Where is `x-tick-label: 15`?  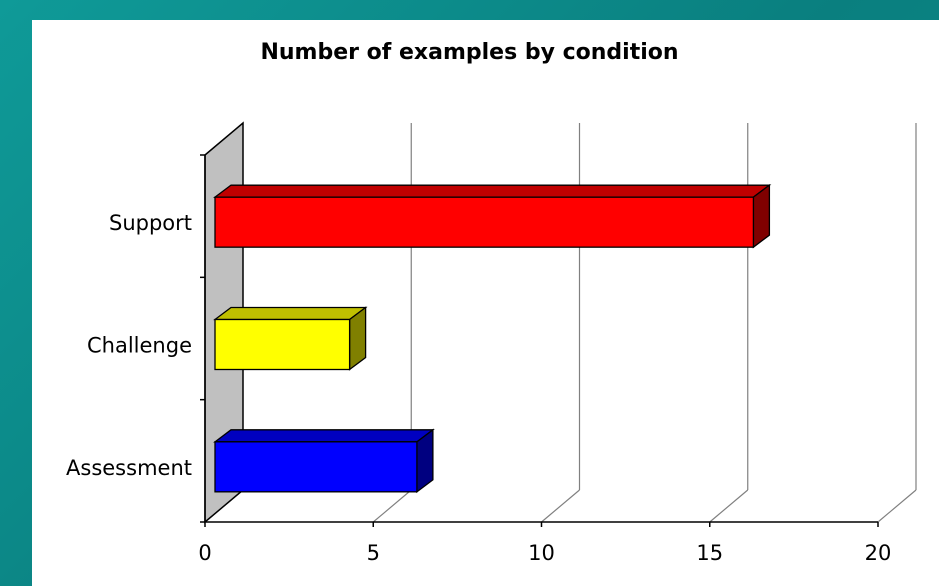
x-tick-label: 15 is located at coordinates (709, 553).